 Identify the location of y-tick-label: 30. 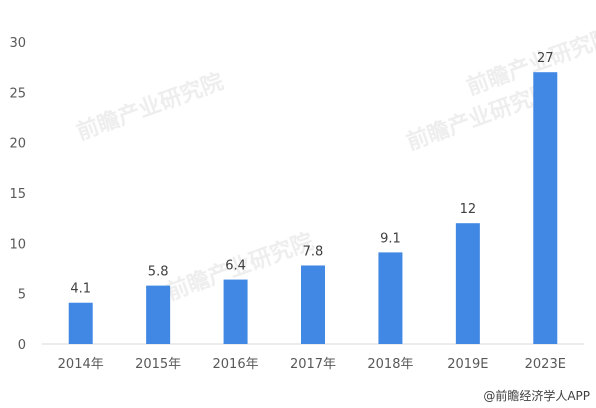
(17, 43).